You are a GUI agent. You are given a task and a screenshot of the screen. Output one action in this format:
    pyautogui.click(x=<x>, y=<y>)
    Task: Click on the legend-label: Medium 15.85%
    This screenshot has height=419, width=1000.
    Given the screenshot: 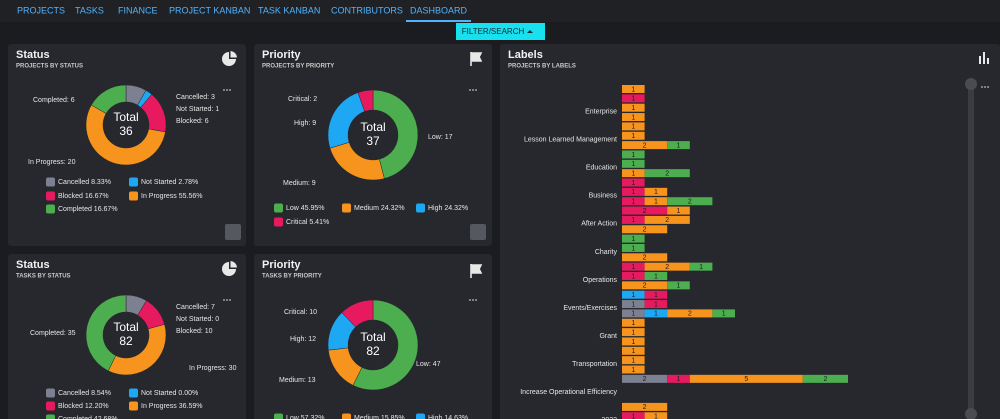 What is the action you would take?
    pyautogui.click(x=379, y=417)
    